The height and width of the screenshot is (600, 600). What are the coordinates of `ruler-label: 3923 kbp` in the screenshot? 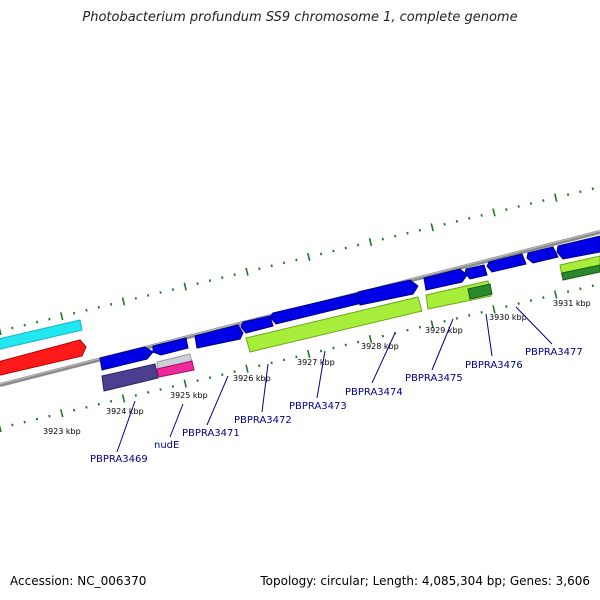 It's located at (62, 431).